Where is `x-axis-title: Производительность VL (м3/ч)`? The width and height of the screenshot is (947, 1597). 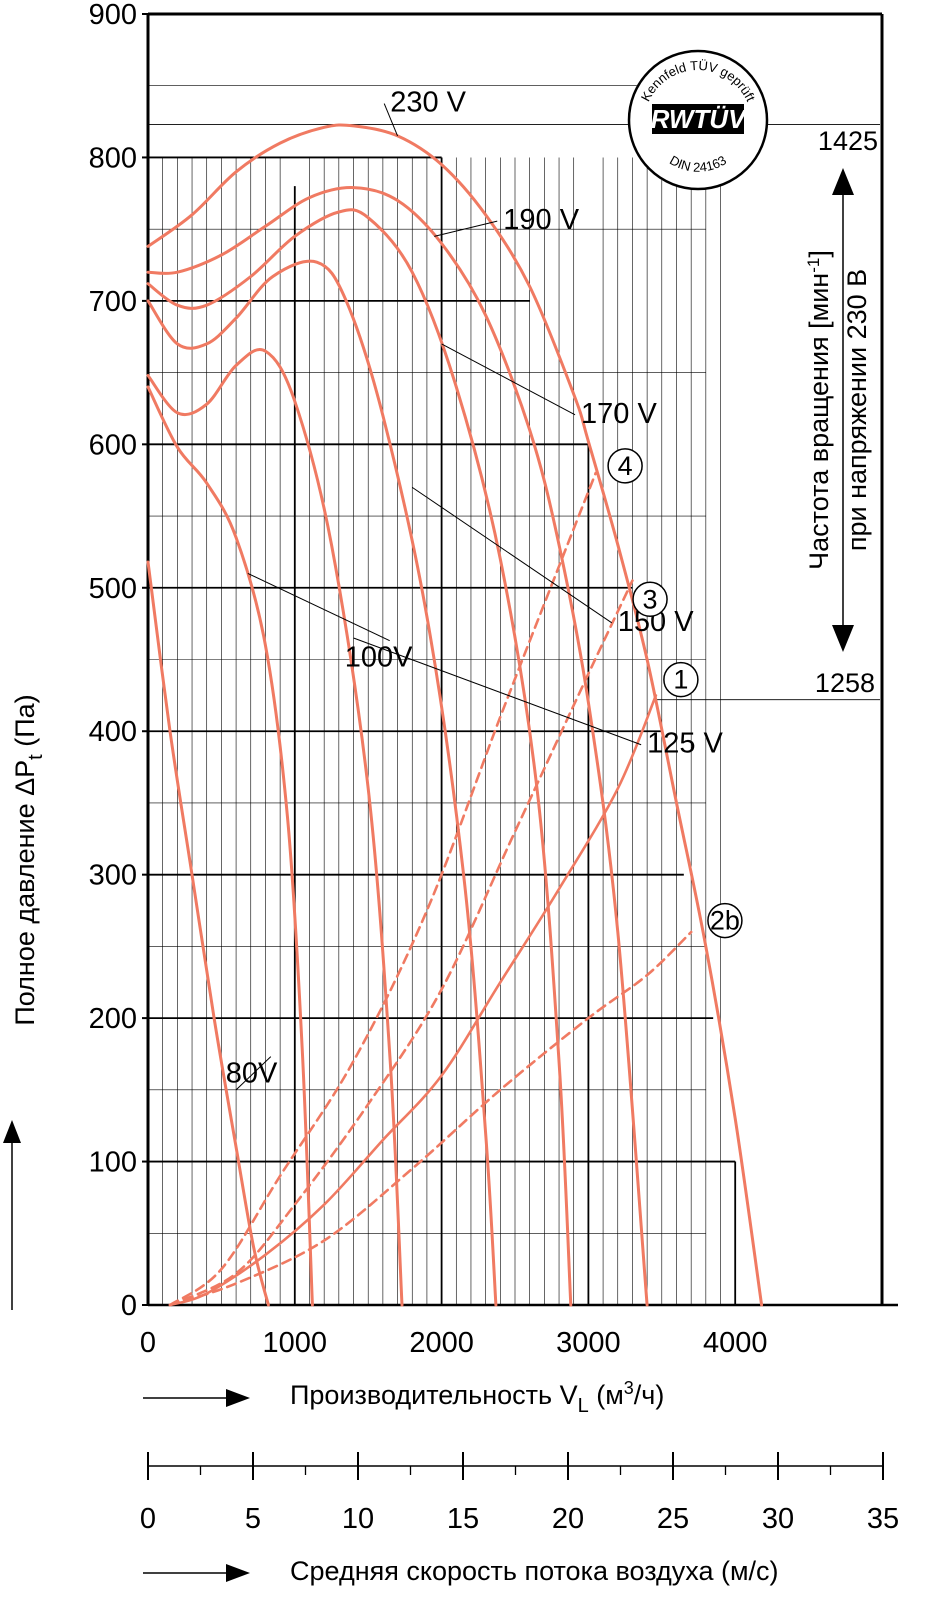
x-axis-title: Производительность VL (м3/ч) is located at coordinates (477, 1397).